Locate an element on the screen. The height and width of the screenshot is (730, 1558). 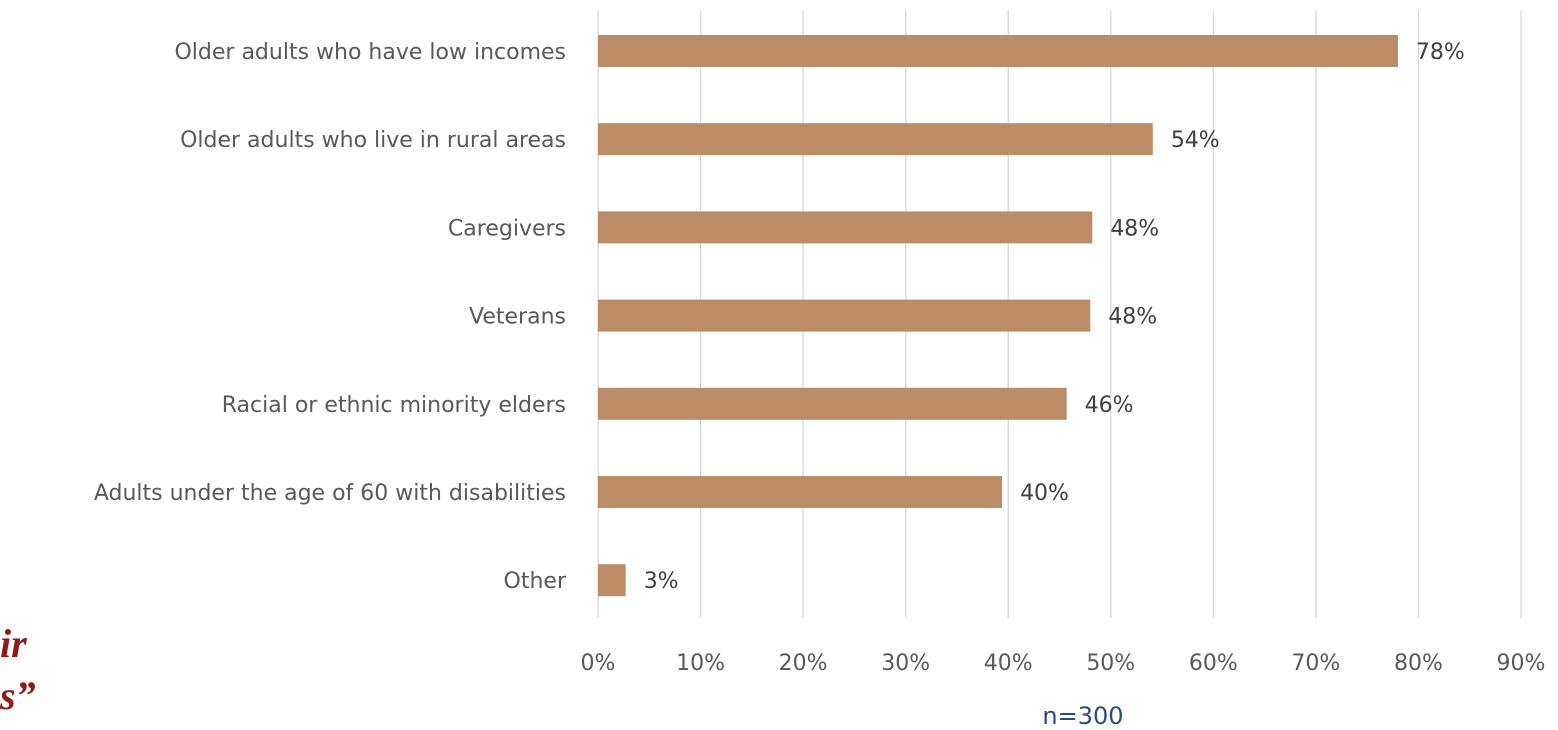
sample-size-note: n=300 is located at coordinates (1082, 716).